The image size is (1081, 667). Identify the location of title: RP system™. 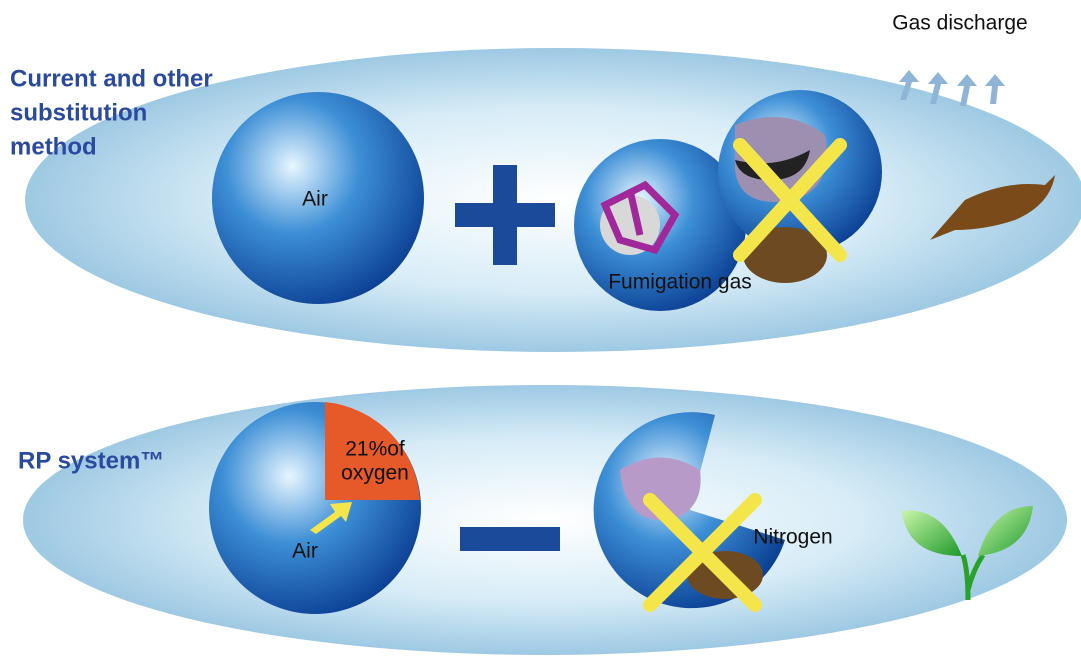
(91, 460).